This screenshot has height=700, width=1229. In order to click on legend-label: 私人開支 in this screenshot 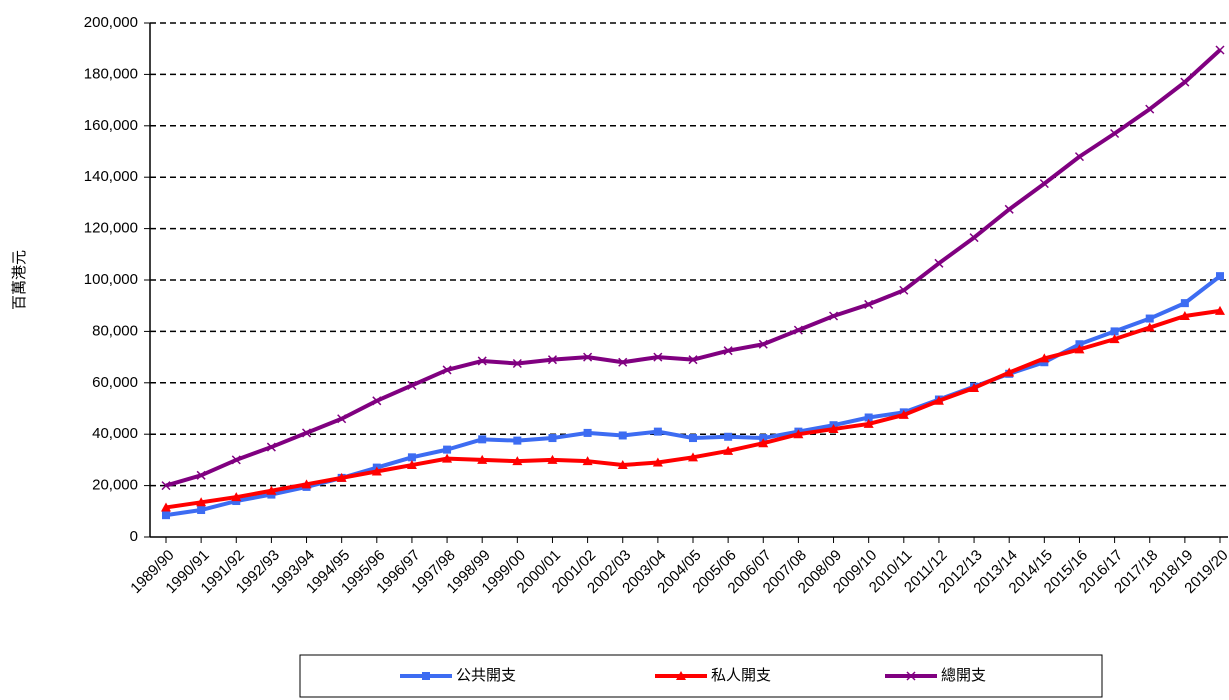, I will do `click(741, 675)`.